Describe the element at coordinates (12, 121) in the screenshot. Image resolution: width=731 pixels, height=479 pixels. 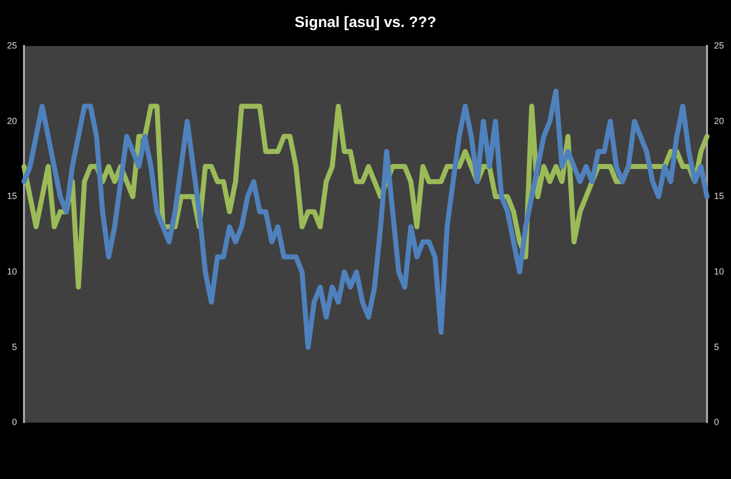
I see `y-tick-label: 20` at that location.